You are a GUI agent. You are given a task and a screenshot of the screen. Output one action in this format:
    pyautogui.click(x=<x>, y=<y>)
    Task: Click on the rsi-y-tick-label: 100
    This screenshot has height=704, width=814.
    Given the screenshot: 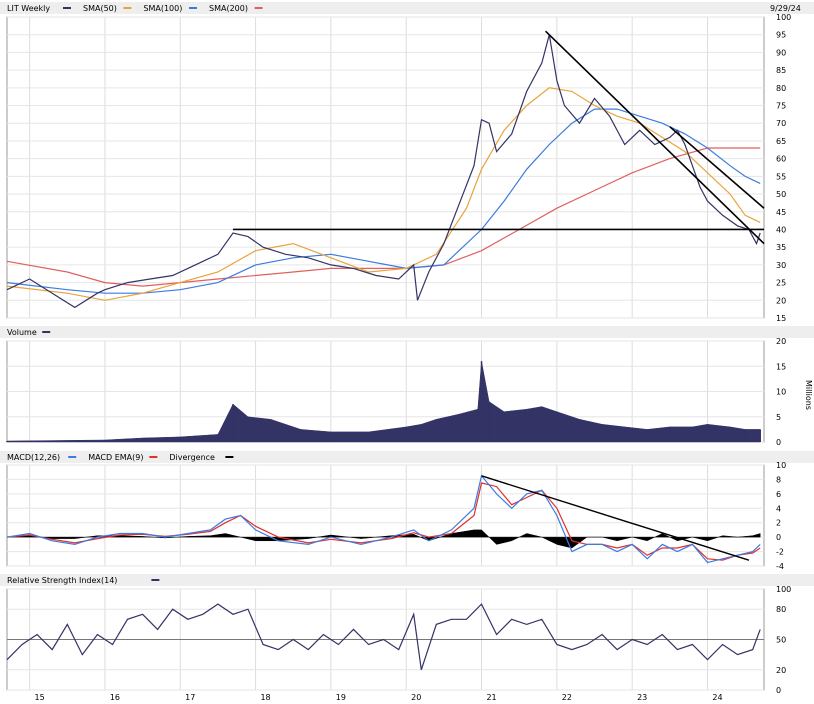 What is the action you would take?
    pyautogui.click(x=783, y=589)
    